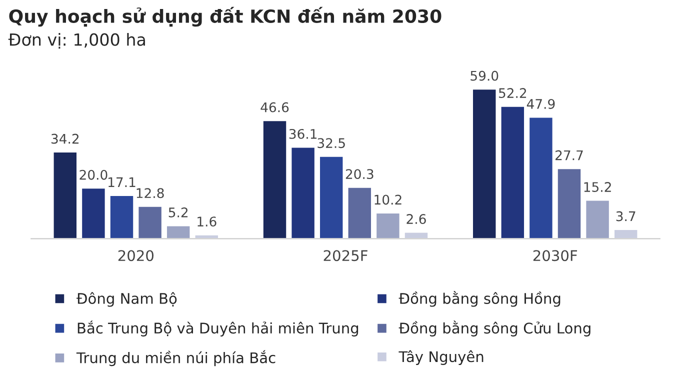 The width and height of the screenshot is (691, 373). Describe the element at coordinates (178, 212) in the screenshot. I see `data-label: 5.2` at that location.